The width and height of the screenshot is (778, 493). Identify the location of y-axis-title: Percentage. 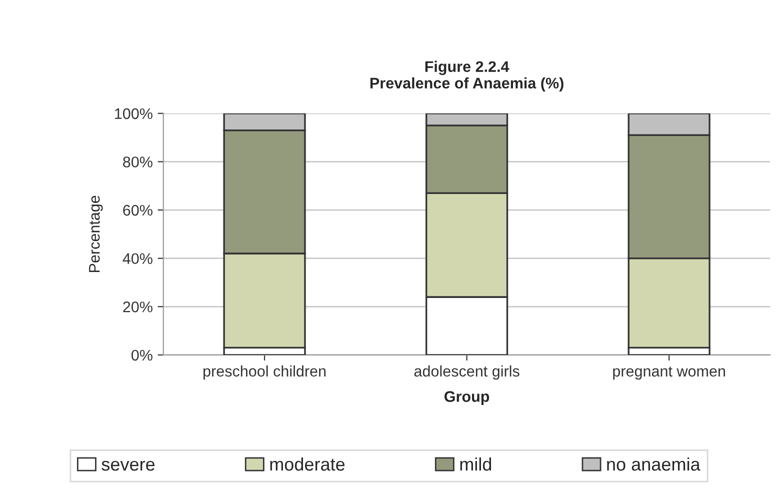
(96, 234).